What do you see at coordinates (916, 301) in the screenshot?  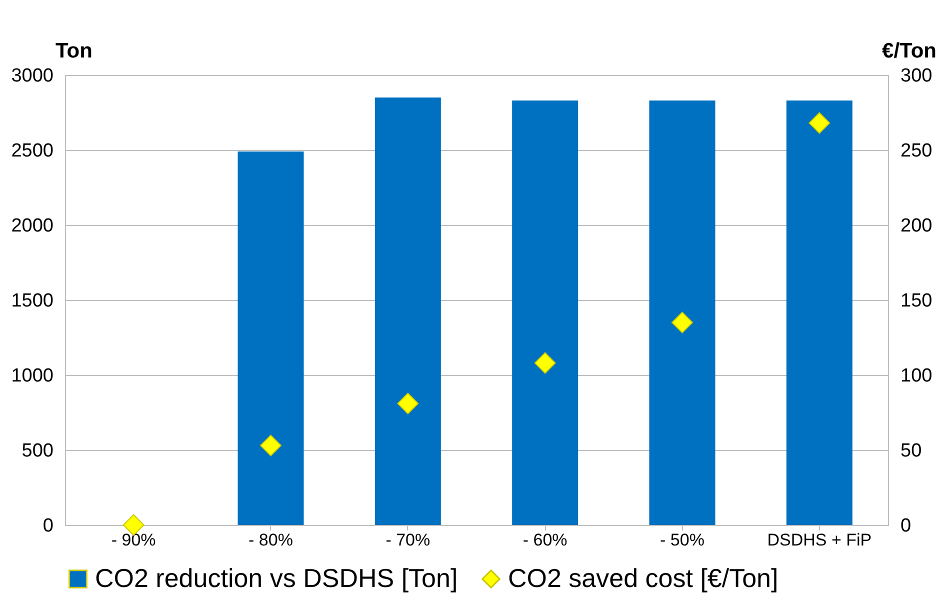 I see `y2-tick-label: 150` at bounding box center [916, 301].